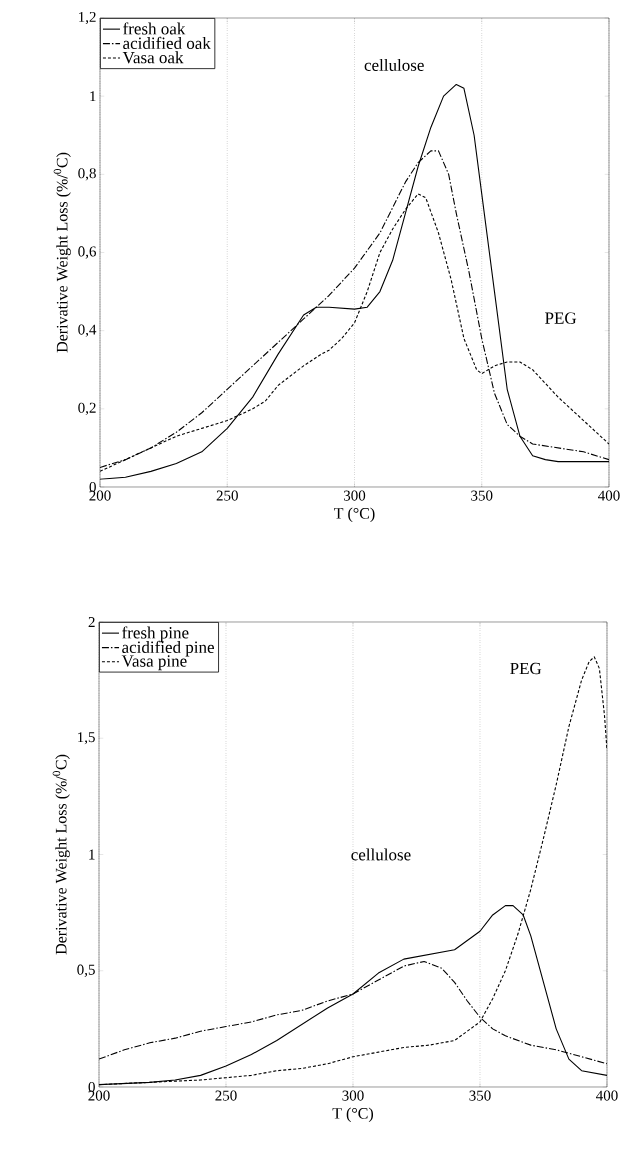 This screenshot has width=634, height=1170. What do you see at coordinates (87, 174) in the screenshot?
I see `y-tick-label: 0,8` at bounding box center [87, 174].